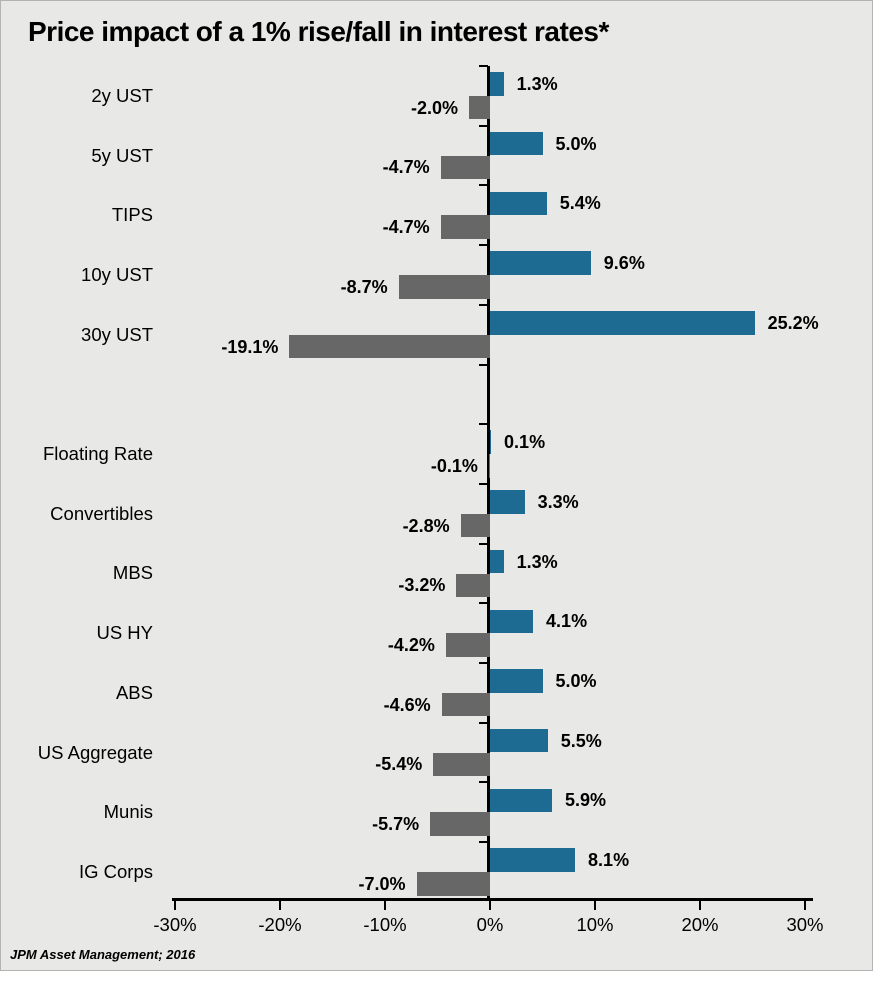 The height and width of the screenshot is (982, 880). What do you see at coordinates (385, 924) in the screenshot?
I see `x-axis-tick-label: -10%` at bounding box center [385, 924].